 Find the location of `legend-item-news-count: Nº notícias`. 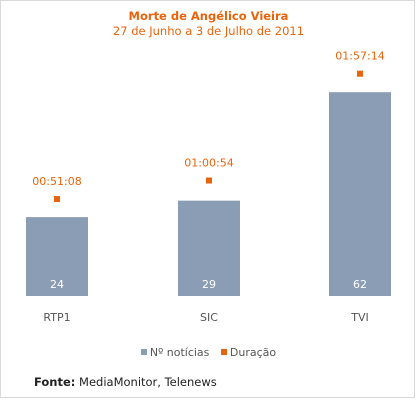

legend-item-news-count: Nº notícias is located at coordinates (175, 352).